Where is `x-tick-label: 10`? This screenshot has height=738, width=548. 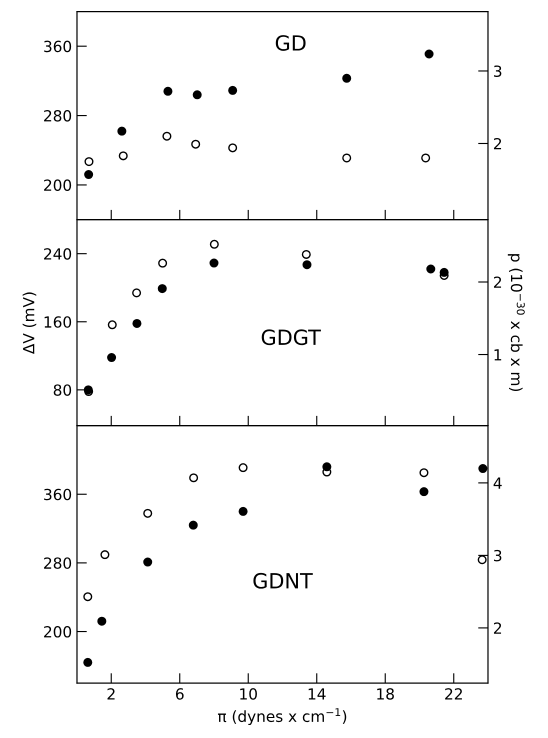 x-tick-label: 10 is located at coordinates (248, 694).